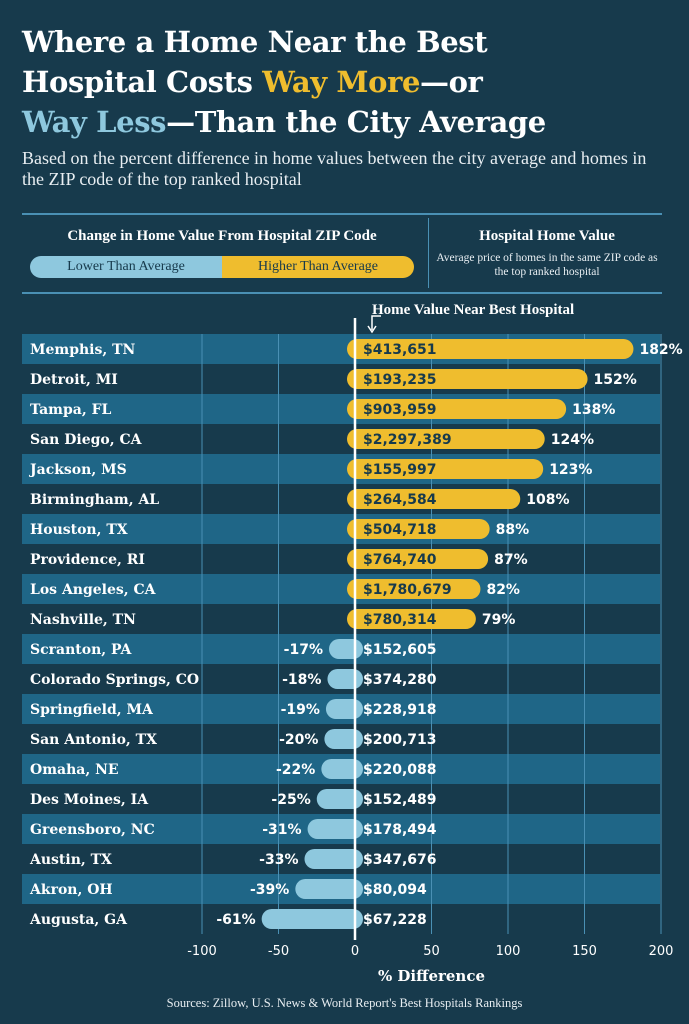 The image size is (689, 1024). I want to click on value-label: 82%, so click(503, 590).